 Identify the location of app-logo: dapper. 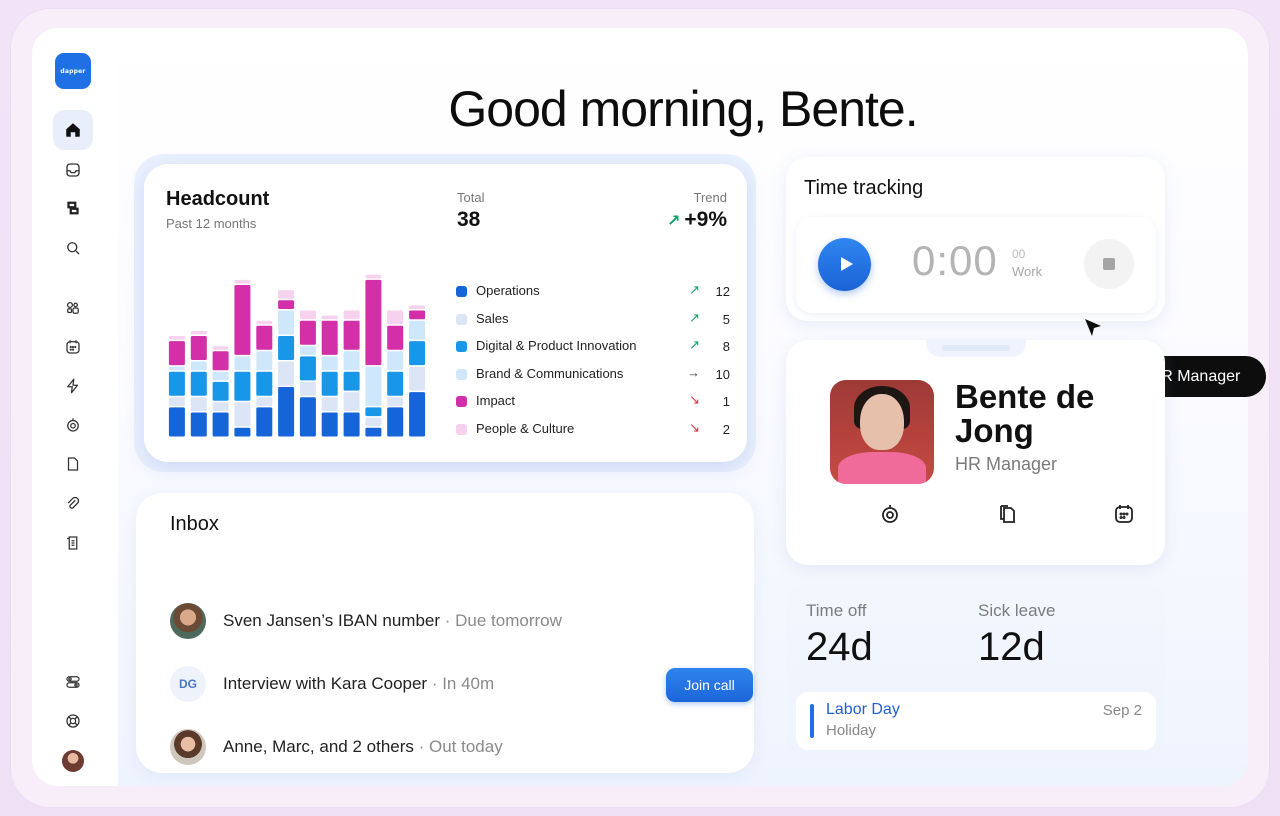
(73, 71).